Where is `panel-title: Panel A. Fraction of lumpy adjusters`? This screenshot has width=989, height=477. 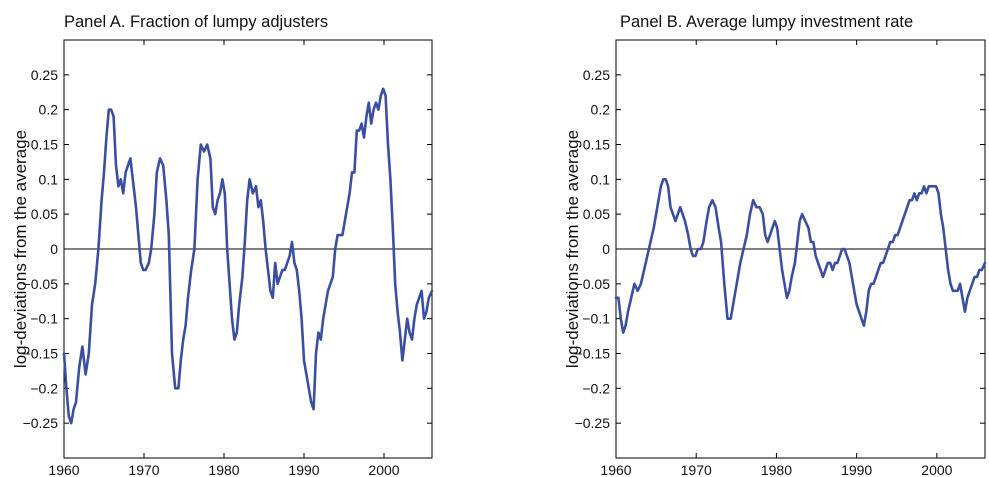 panel-title: Panel A. Fraction of lumpy adjusters is located at coordinates (196, 22).